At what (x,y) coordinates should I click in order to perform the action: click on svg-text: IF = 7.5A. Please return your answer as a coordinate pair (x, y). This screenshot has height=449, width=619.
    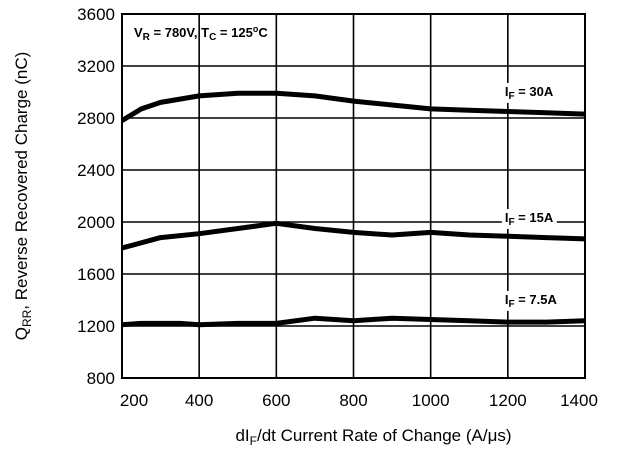
    Looking at the image, I should click on (531, 301).